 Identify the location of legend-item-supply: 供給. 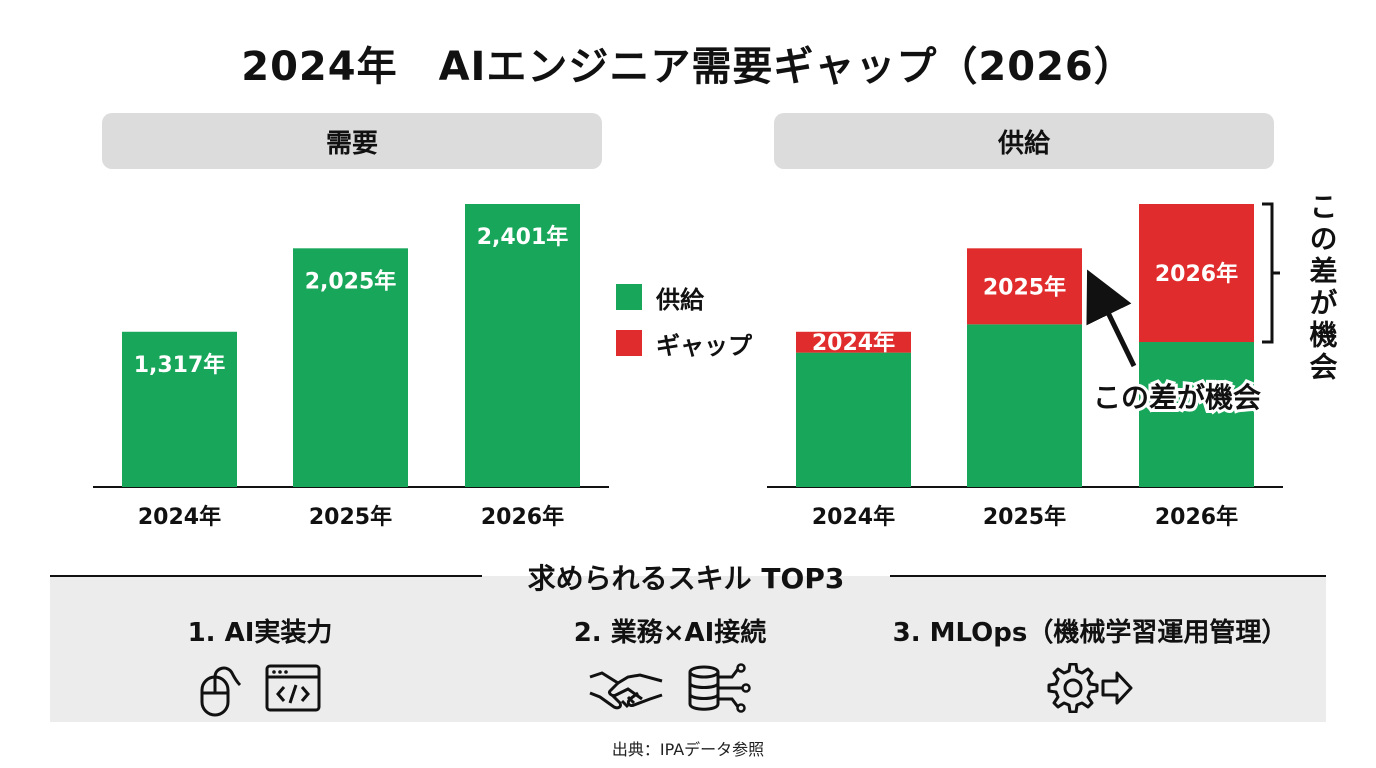
(684, 298).